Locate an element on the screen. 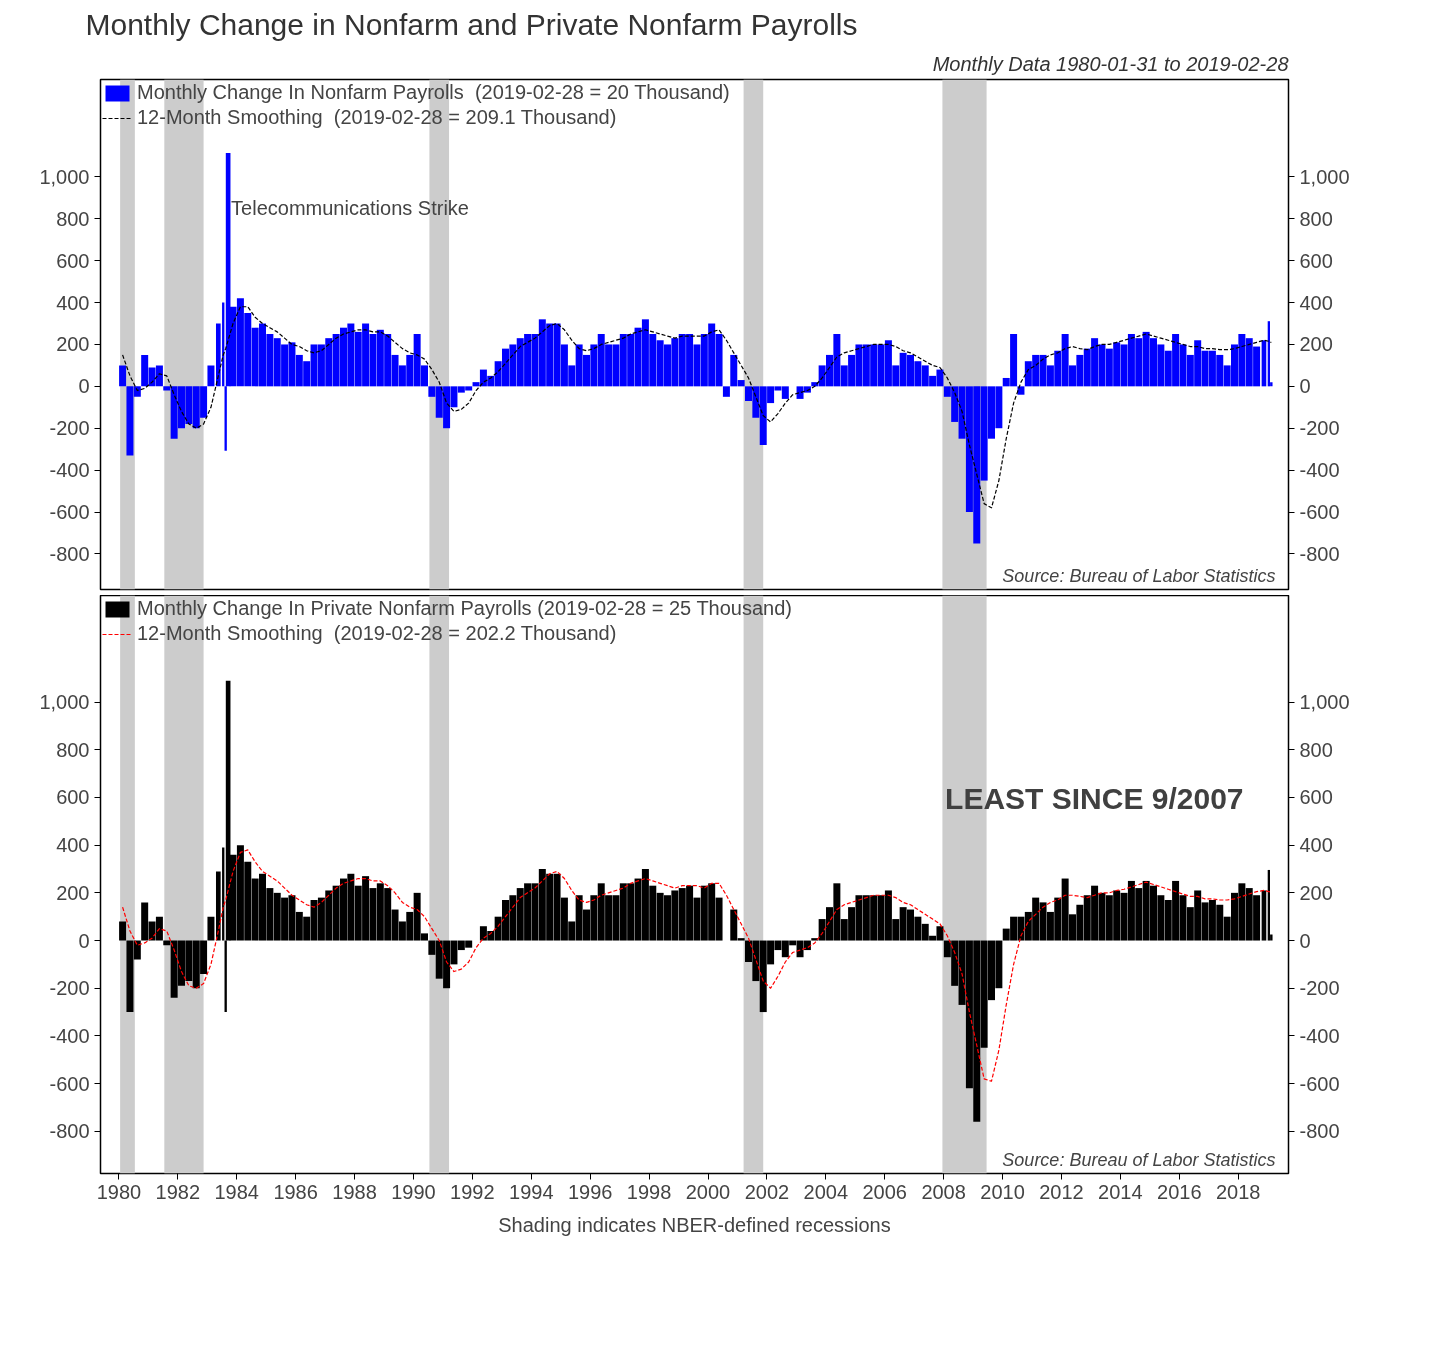 The width and height of the screenshot is (1449, 1370). x-tick-label: 2006 is located at coordinates (884, 1191).